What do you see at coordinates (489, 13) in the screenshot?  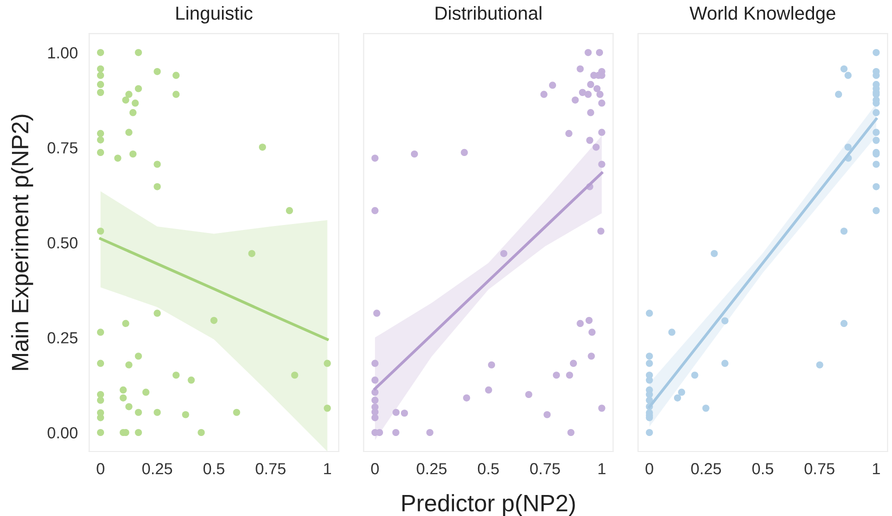 I see `chart-title: Distributional` at bounding box center [489, 13].